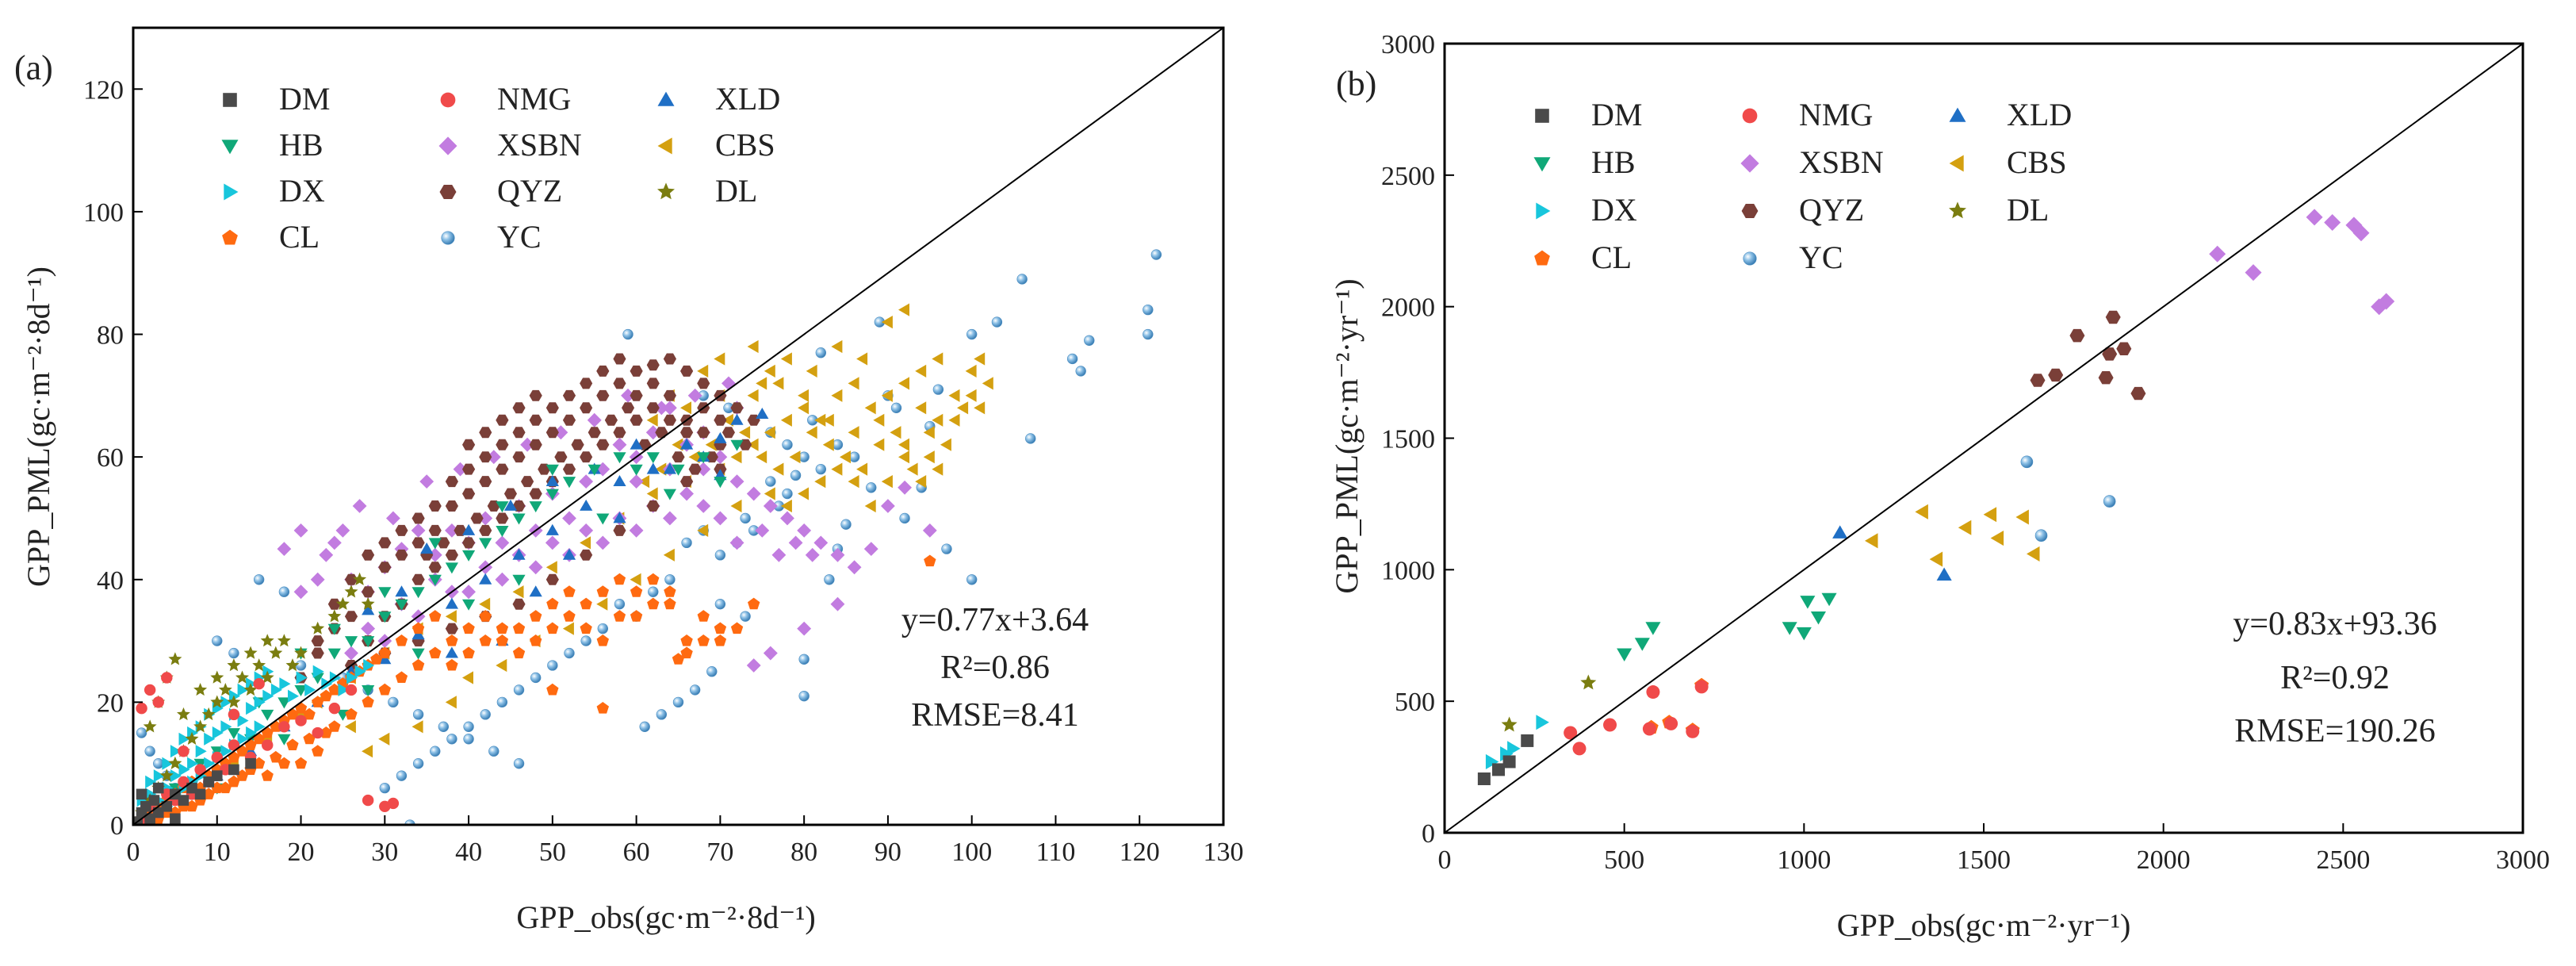 Image resolution: width=2576 pixels, height=966 pixels. Describe the element at coordinates (552, 853) in the screenshot. I see `x-tick-label: 50` at that location.